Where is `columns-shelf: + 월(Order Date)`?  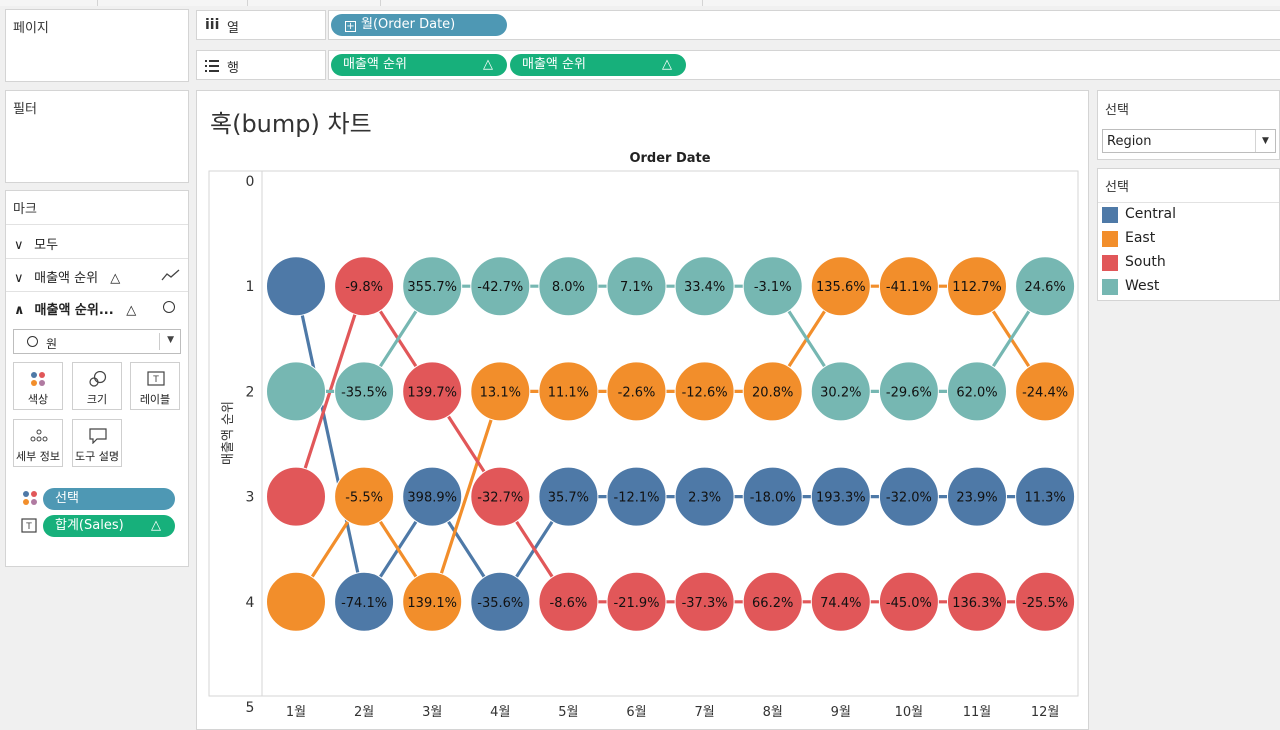 columns-shelf: + 월(Order Date) is located at coordinates (804, 25).